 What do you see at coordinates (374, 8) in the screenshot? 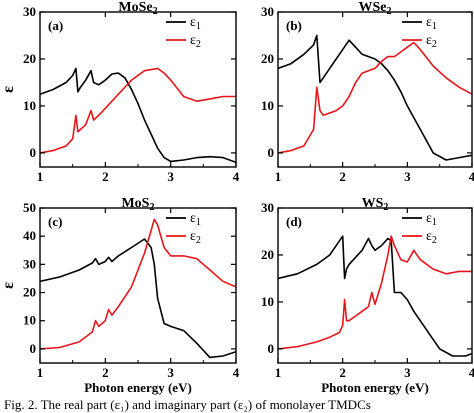
I see `panel-title: WSe2` at bounding box center [374, 8].